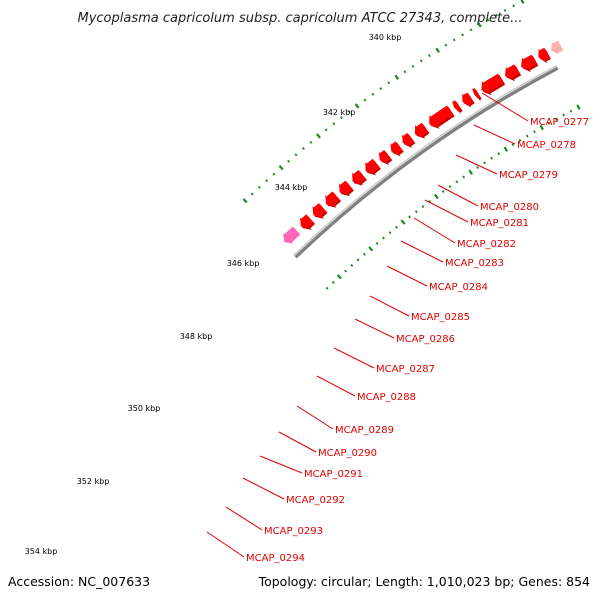 This screenshot has height=600, width=600. I want to click on gene-label: MCAP_0277, so click(559, 122).